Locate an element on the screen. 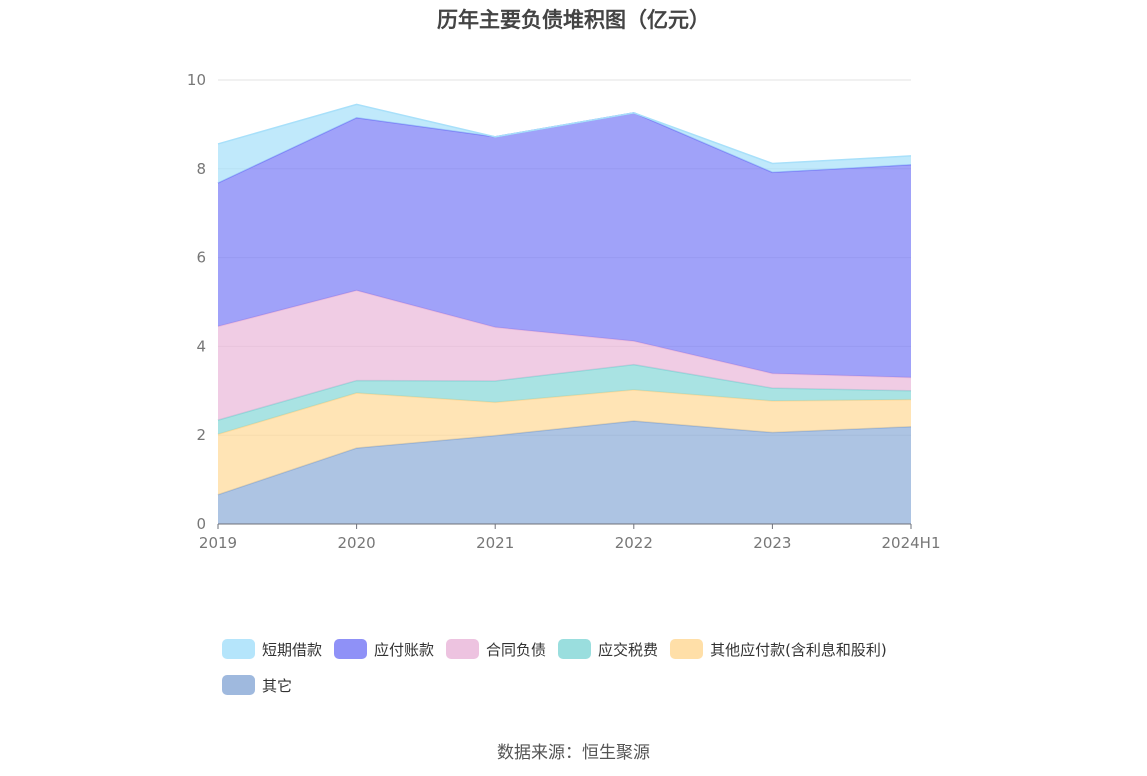 Image resolution: width=1147 pixels, height=776 pixels. legend-item: 合同负债 is located at coordinates (496, 649).